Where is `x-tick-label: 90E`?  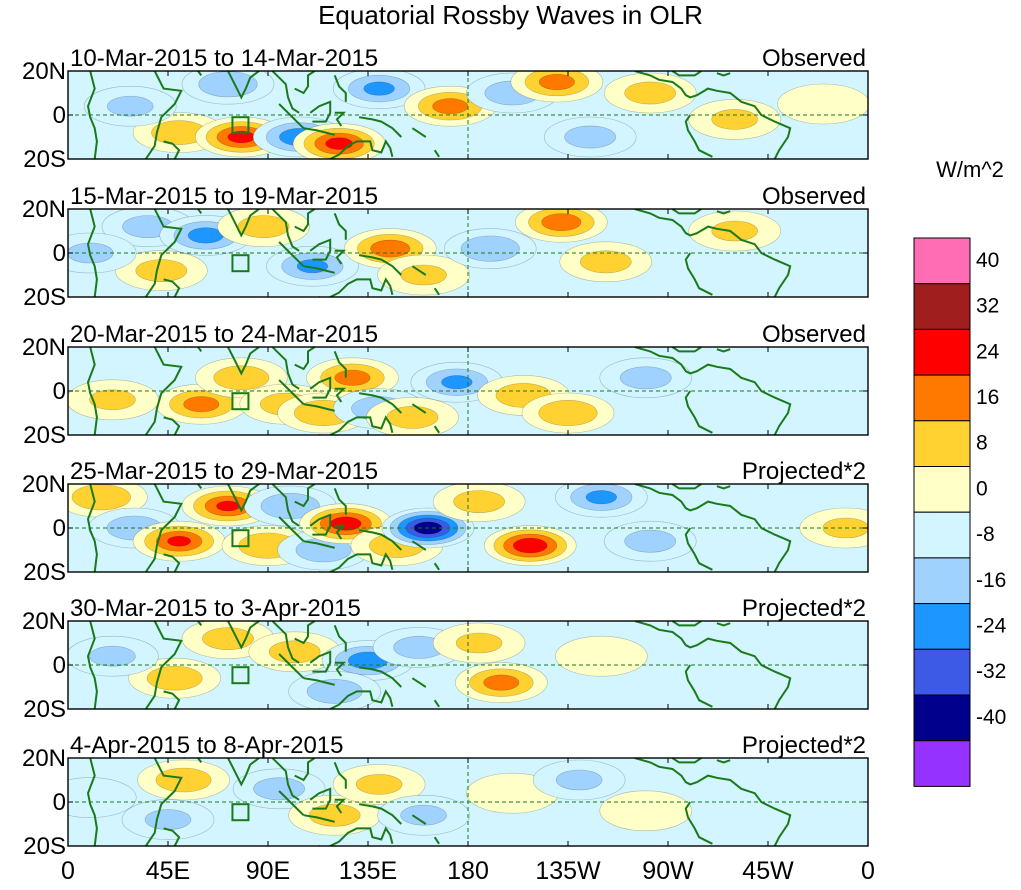
x-tick-label: 90E is located at coordinates (268, 871).